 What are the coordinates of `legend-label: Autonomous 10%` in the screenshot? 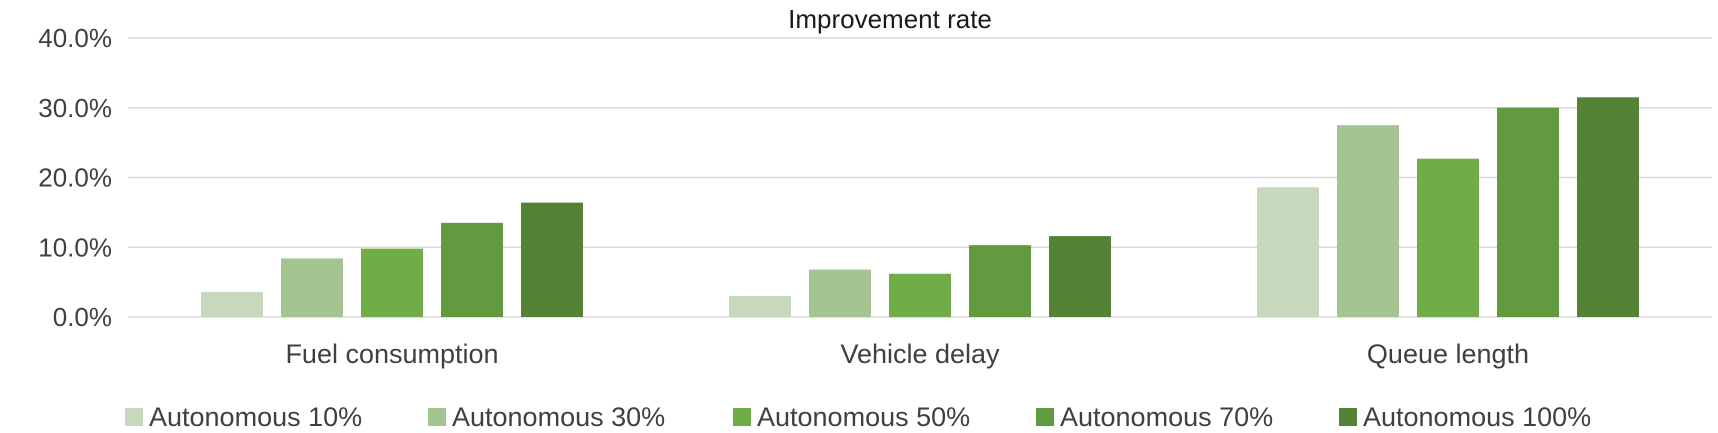 It's located at (255, 417).